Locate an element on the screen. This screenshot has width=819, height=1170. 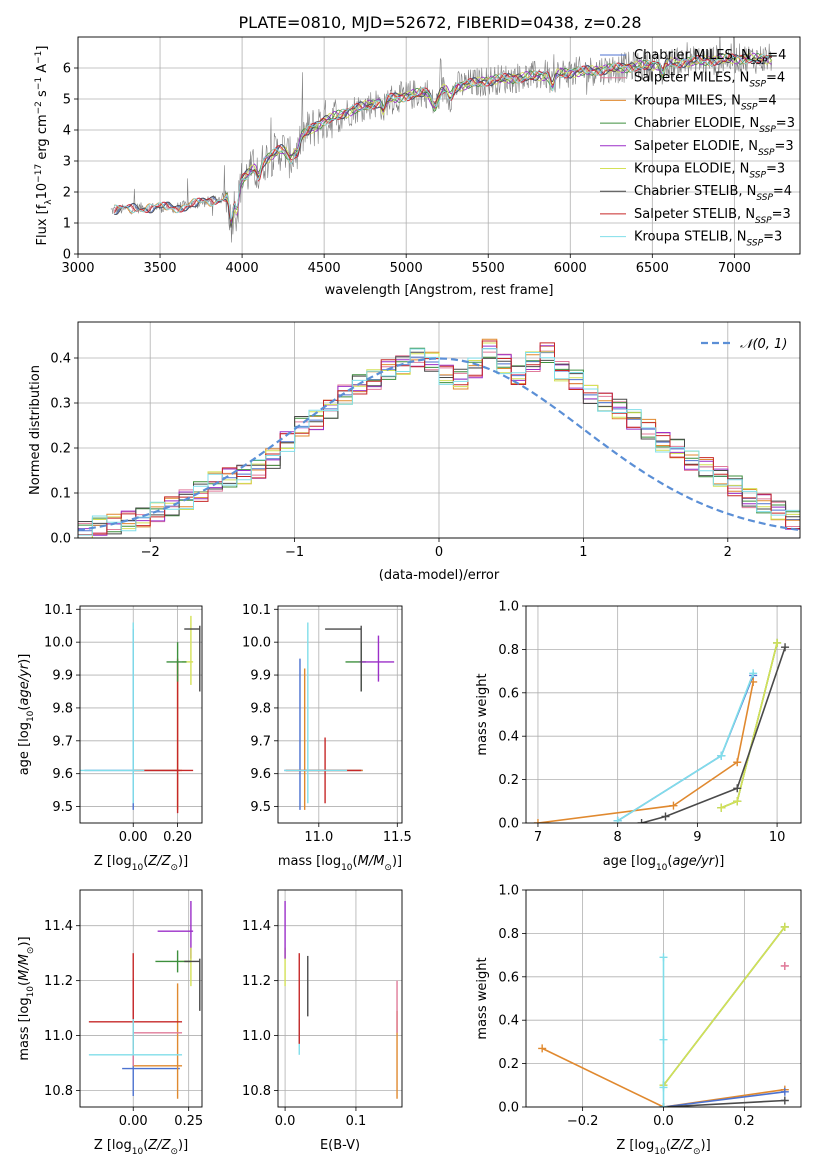
legend-entry: Kroupa ELODIE, NSSP=3 is located at coordinates (709, 171).